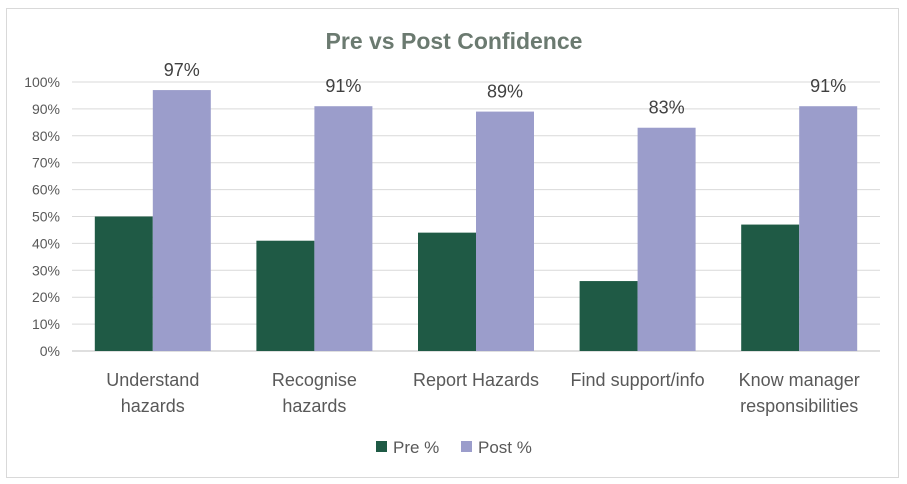  What do you see at coordinates (505, 92) in the screenshot?
I see `data-label: 89%` at bounding box center [505, 92].